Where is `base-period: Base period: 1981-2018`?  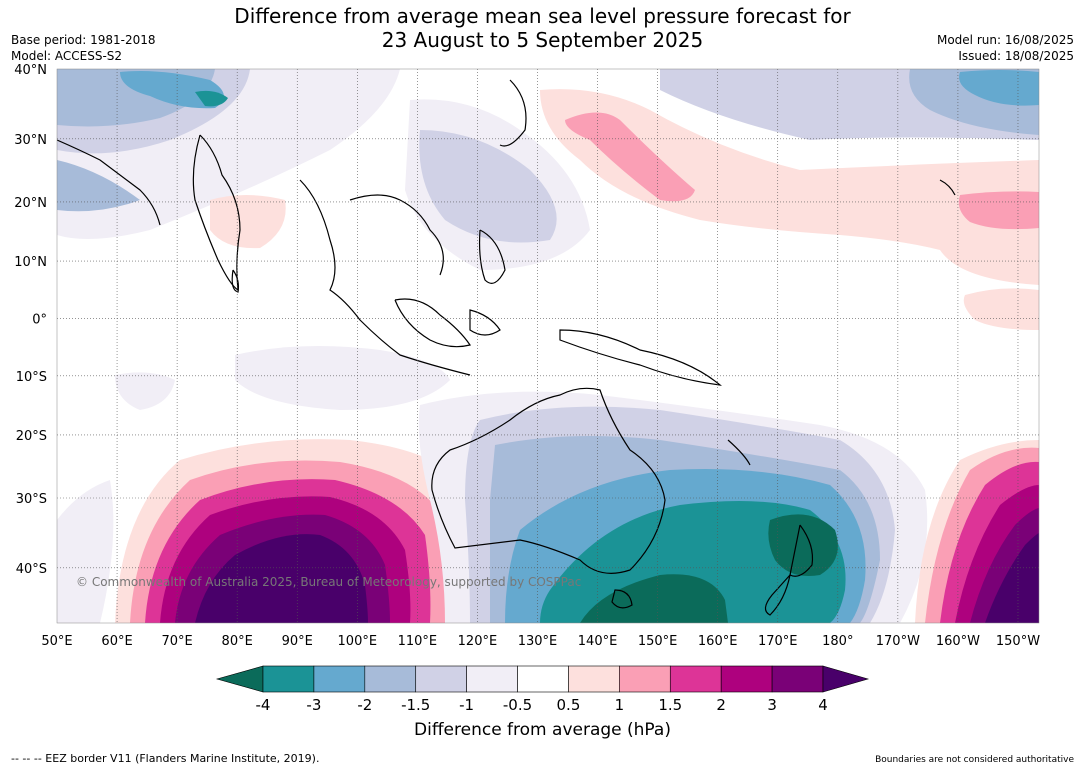
base-period: Base period: 1981-2018 is located at coordinates (83, 40).